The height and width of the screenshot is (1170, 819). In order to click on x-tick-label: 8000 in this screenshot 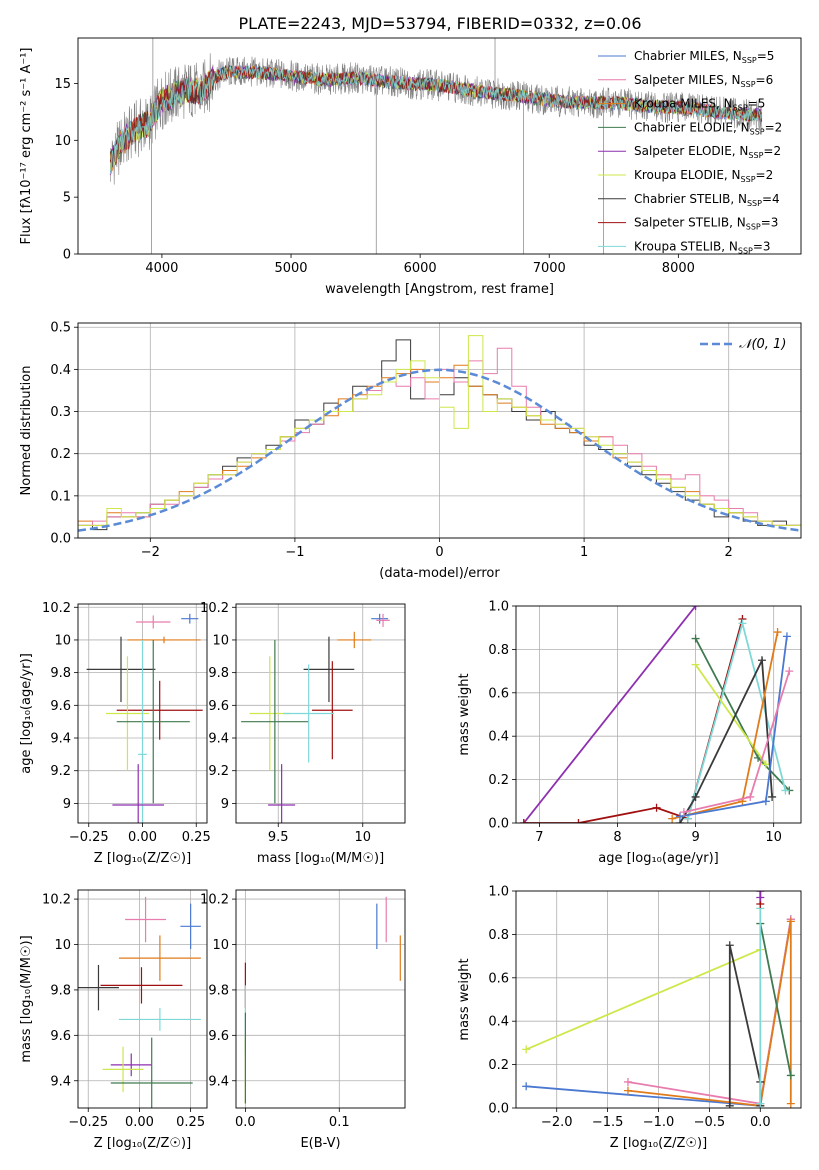, I will do `click(678, 268)`.